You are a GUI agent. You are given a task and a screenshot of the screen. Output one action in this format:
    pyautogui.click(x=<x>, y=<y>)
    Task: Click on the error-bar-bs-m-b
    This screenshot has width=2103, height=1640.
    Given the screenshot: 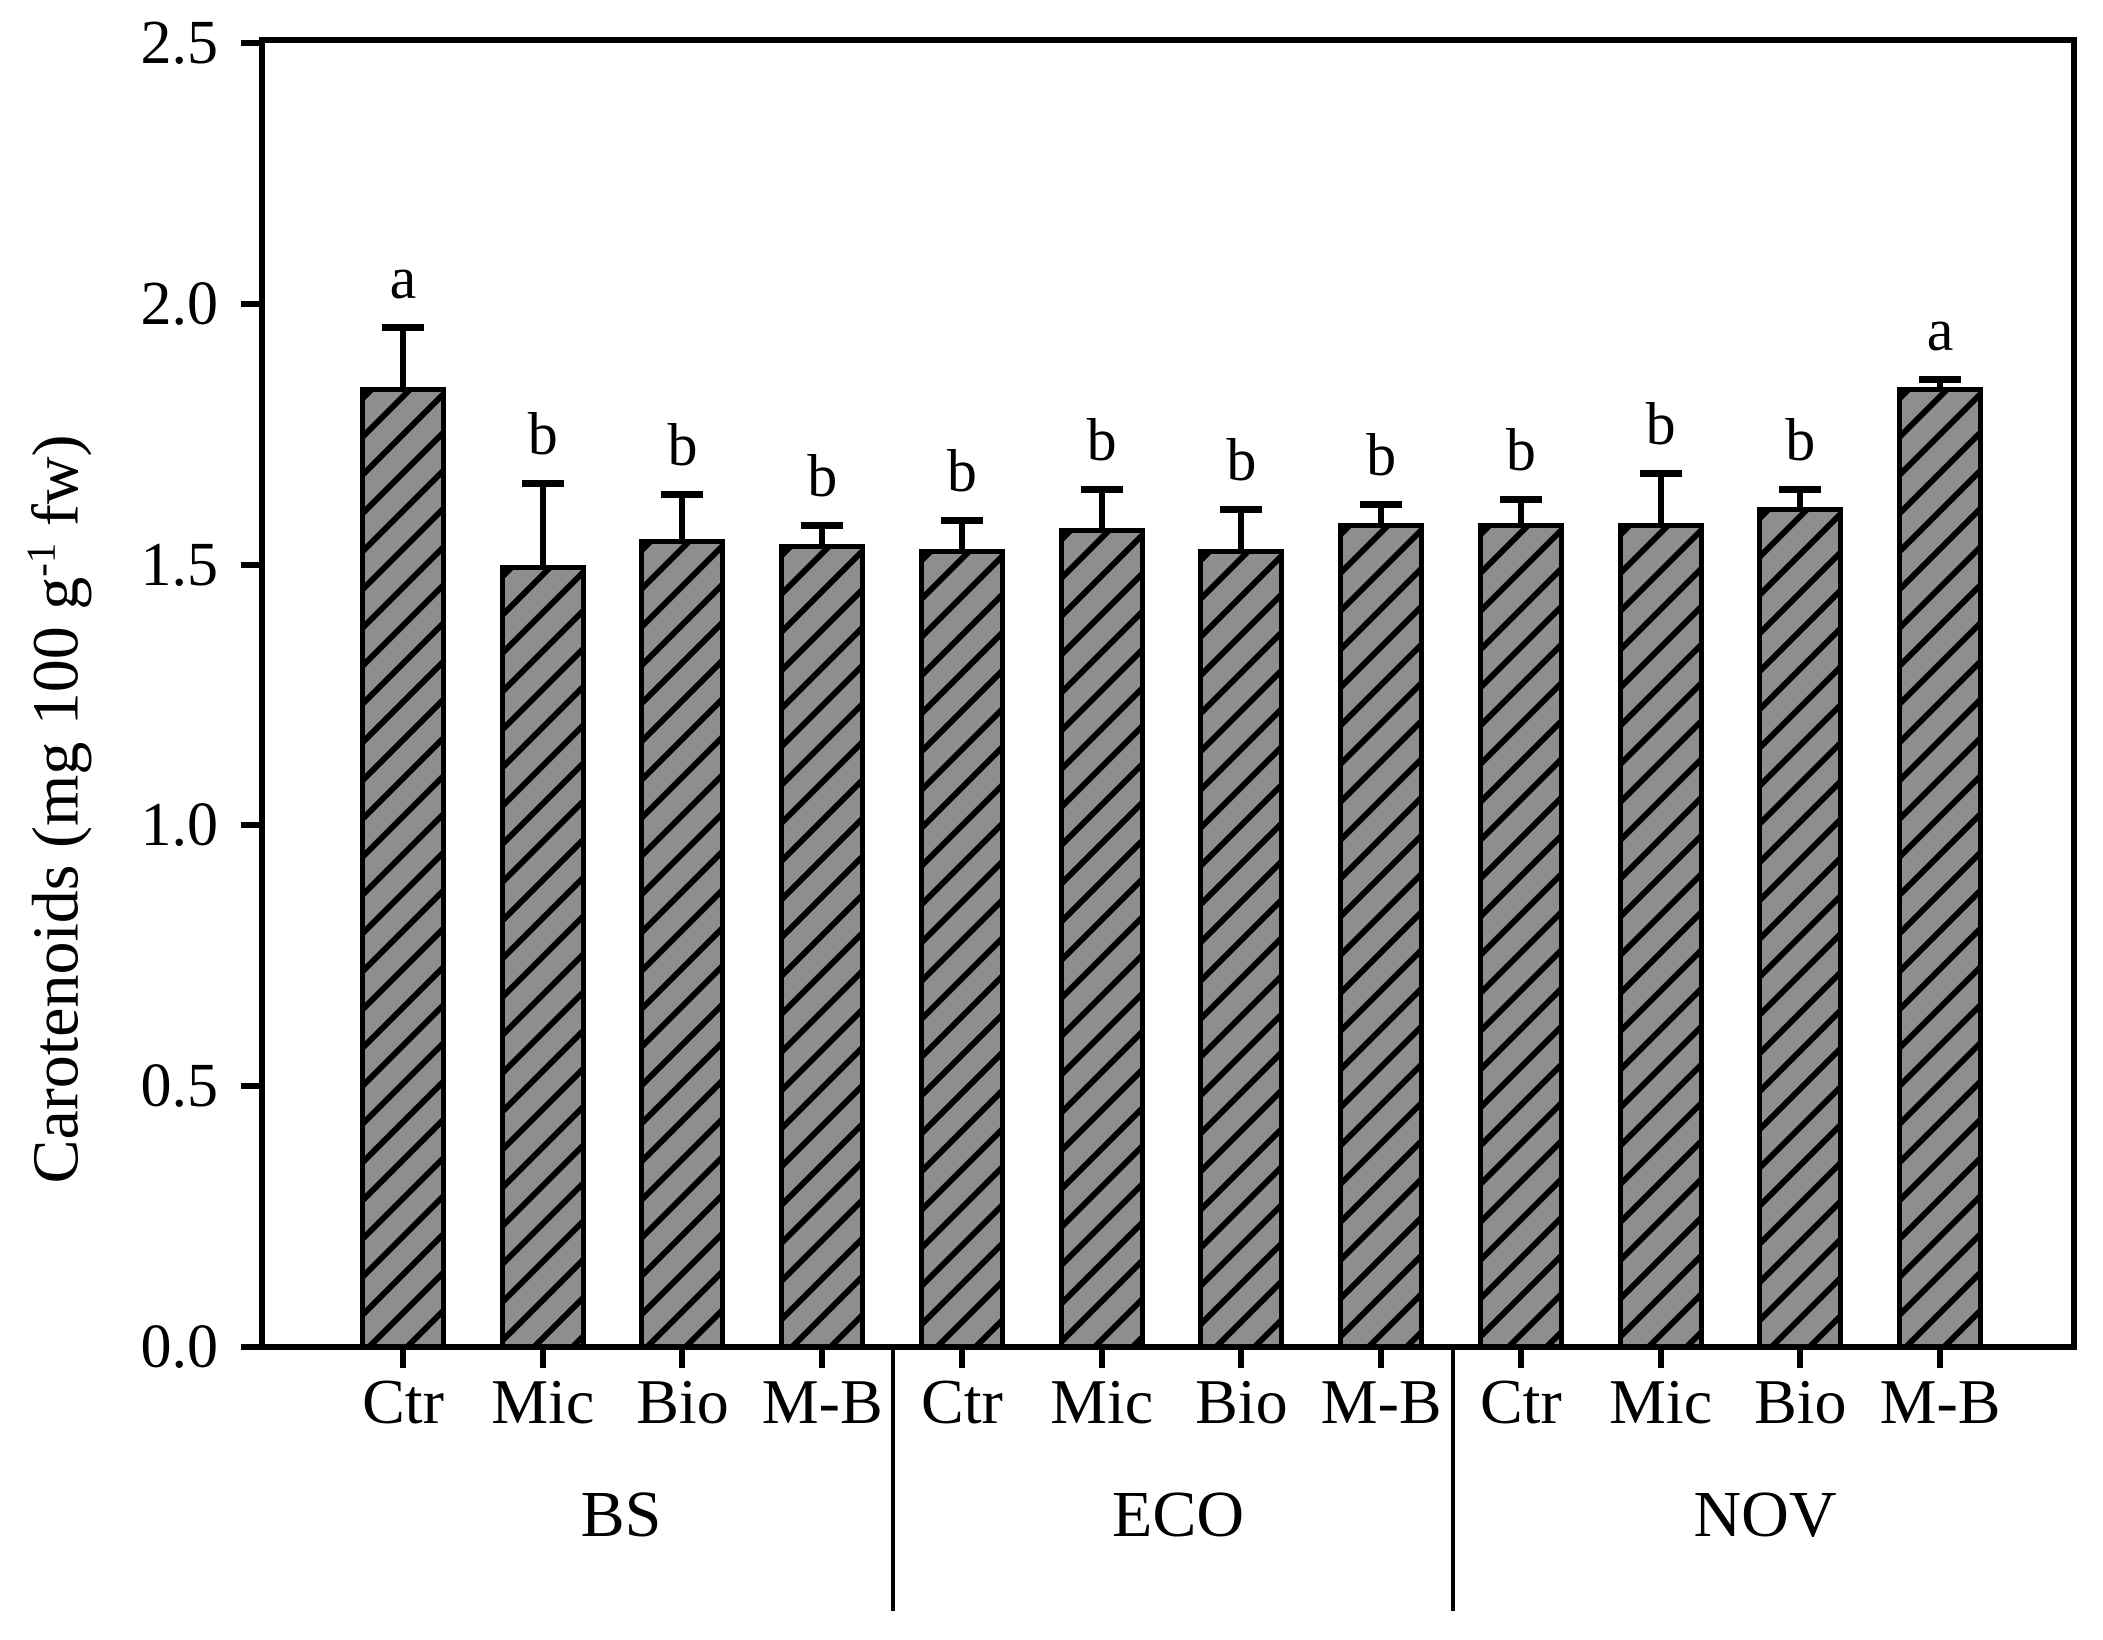 What is the action you would take?
    pyautogui.click(x=822, y=536)
    